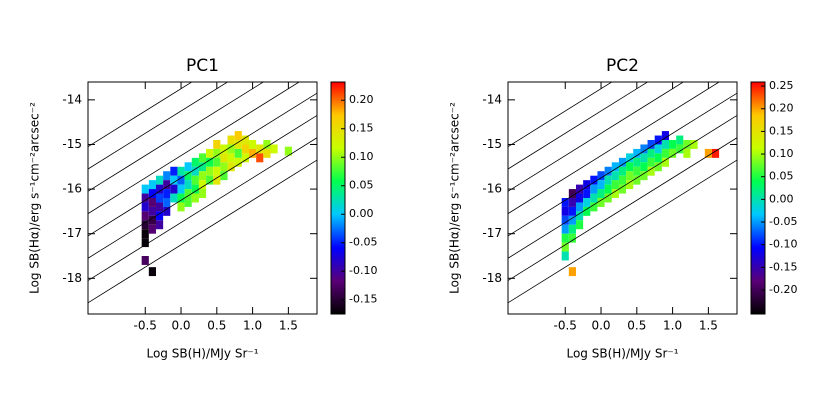  I want to click on colorbar-tick-label: 0.25, so click(781, 85).